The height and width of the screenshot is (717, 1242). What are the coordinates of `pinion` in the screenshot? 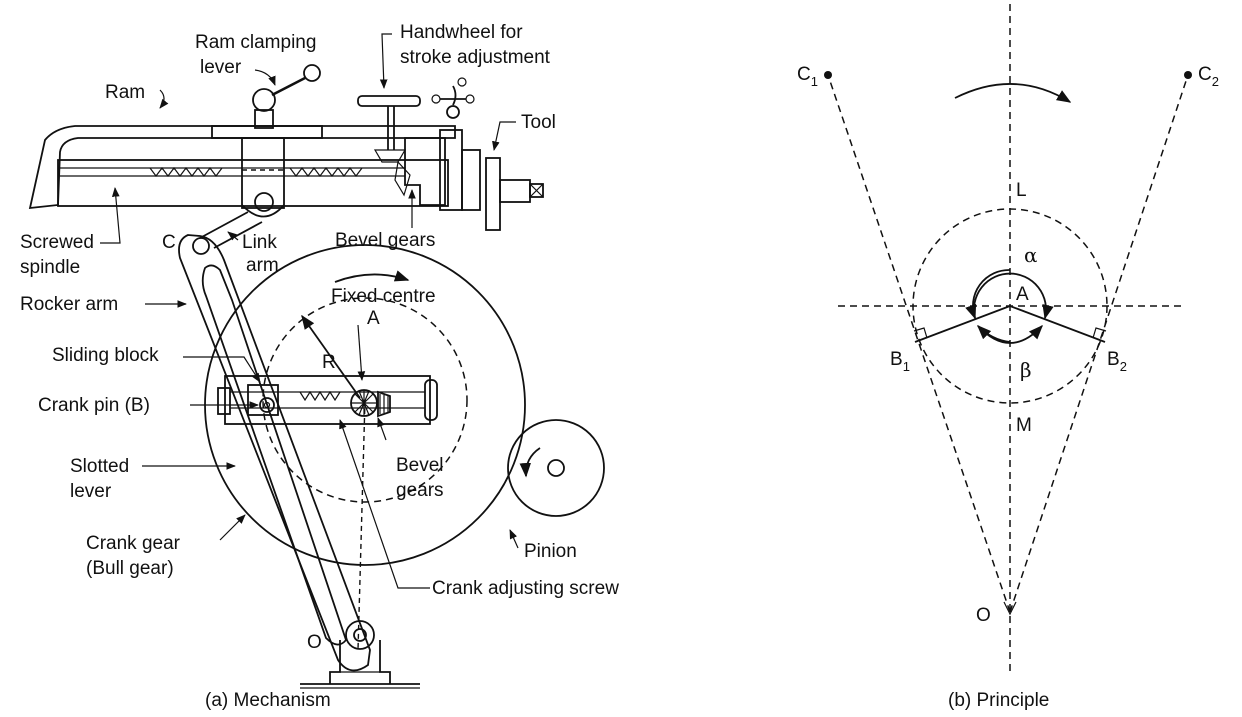 It's located at (556, 468).